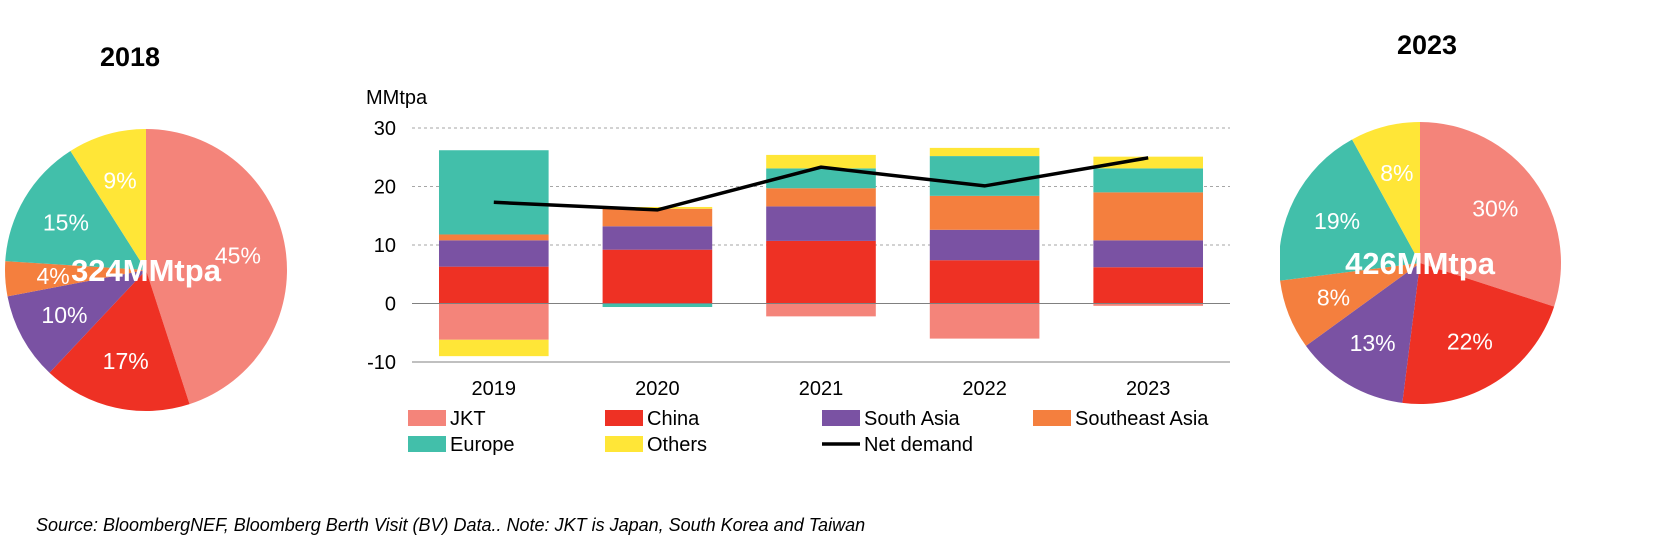 Image resolution: width=1668 pixels, height=557 pixels. Describe the element at coordinates (984, 321) in the screenshot. I see `bar-2022-jkt` at that location.